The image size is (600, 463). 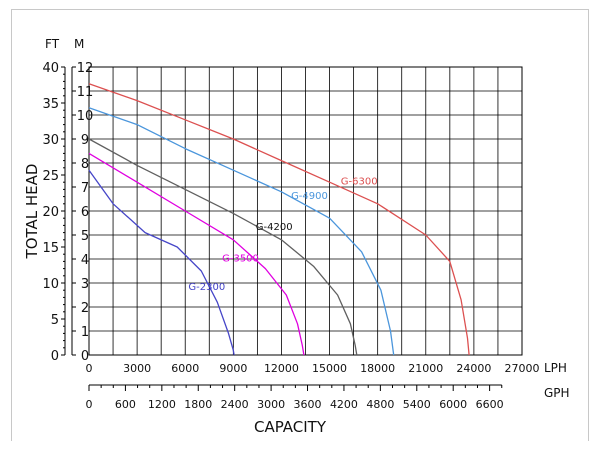 I want to click on m-tick-label: 5, so click(x=85, y=236).